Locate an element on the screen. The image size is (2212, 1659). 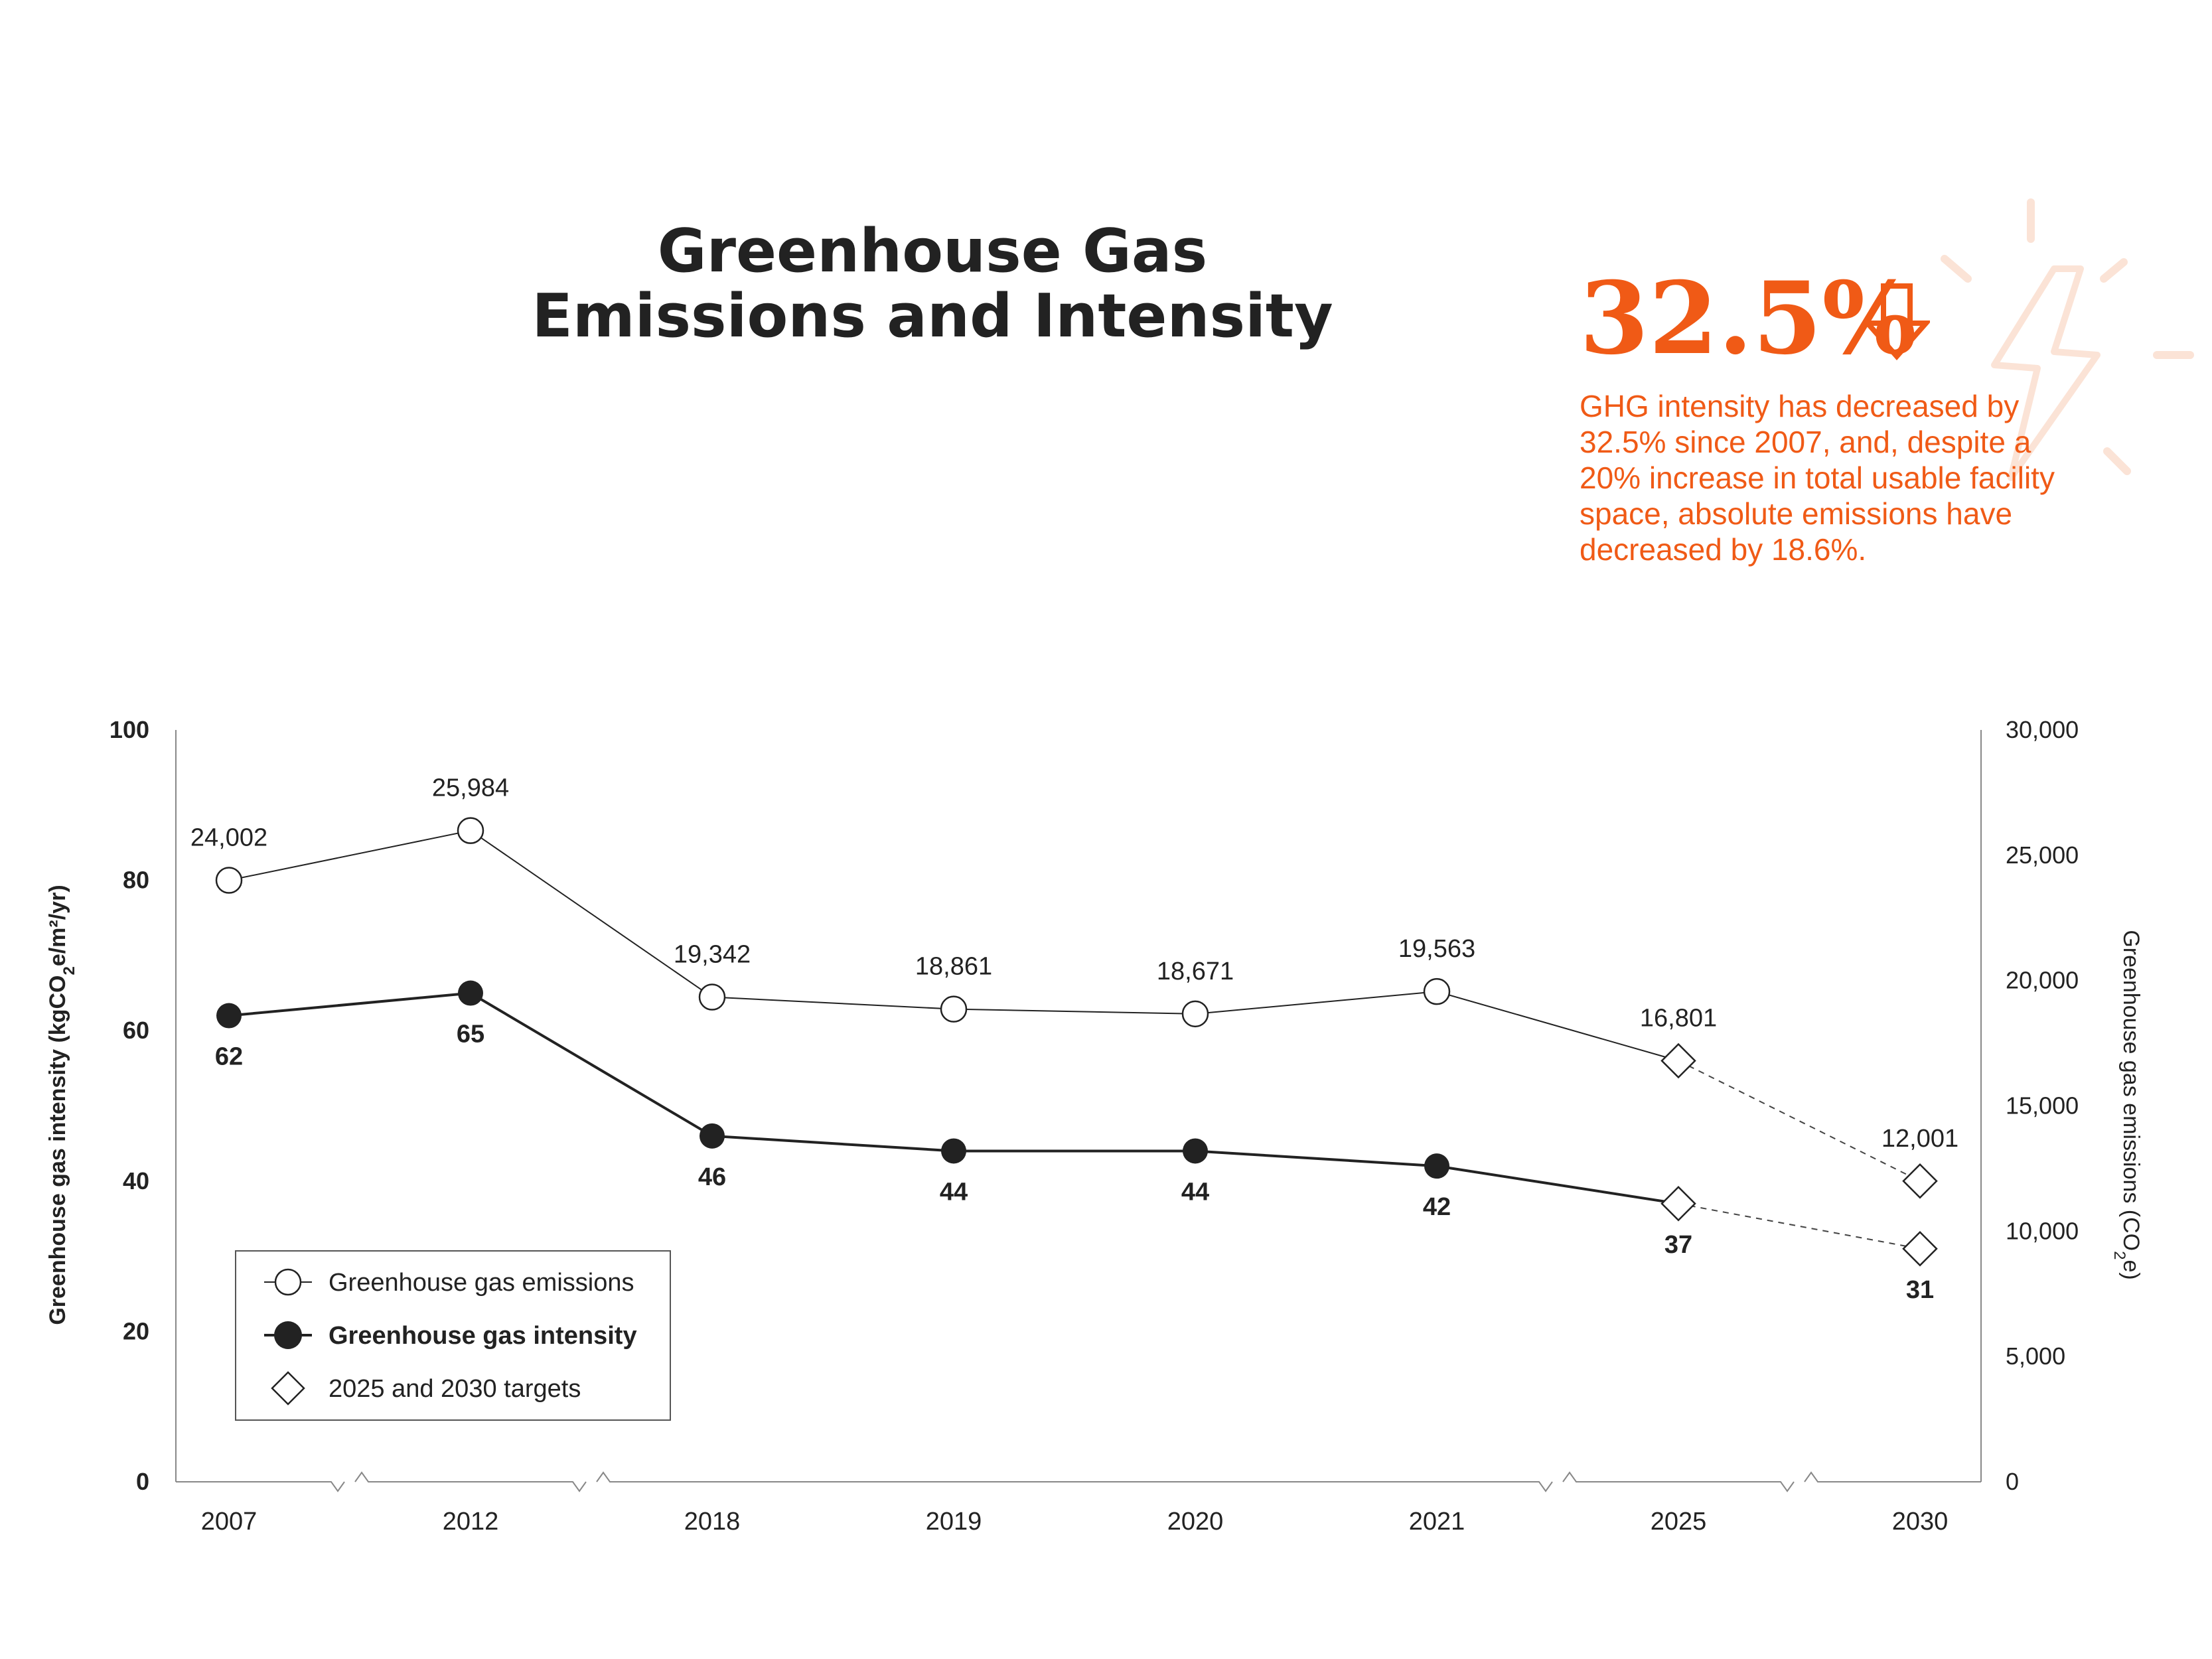
legend-open-circle-marker is located at coordinates (288, 1282).